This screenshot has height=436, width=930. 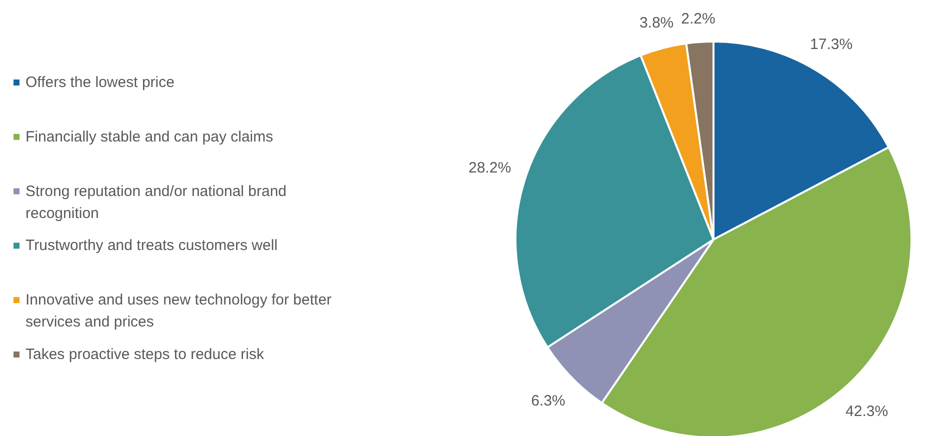 What do you see at coordinates (698, 19) in the screenshot?
I see `data-label: 2.2%` at bounding box center [698, 19].